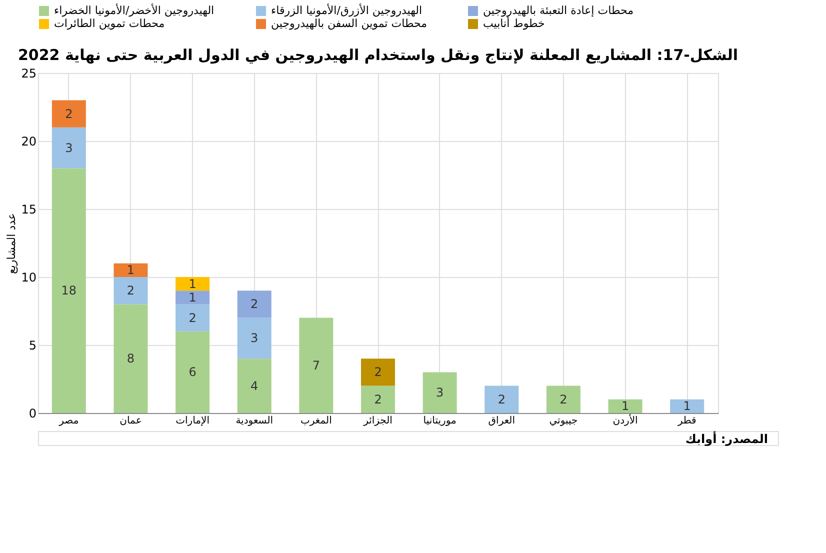 The image size is (826, 553). I want to click on legend-label: محطات تموين الطائرات, so click(109, 23).